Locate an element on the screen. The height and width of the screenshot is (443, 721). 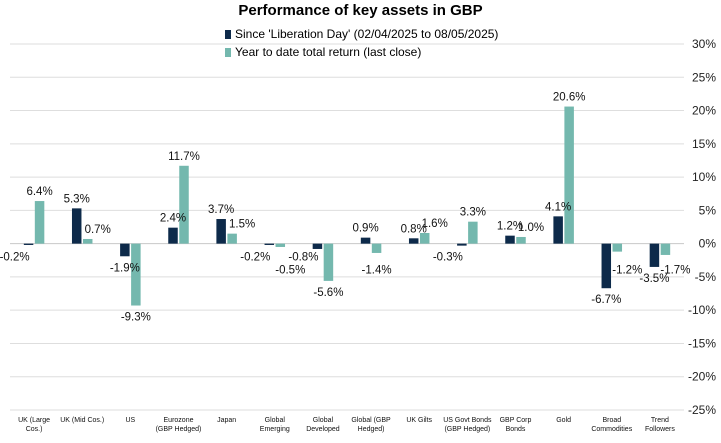
y-tick-label: 15% is located at coordinates (704, 144).